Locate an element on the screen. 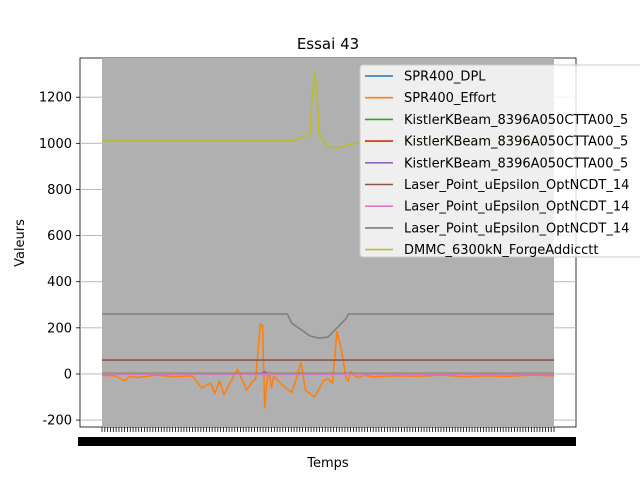  y-axis-title: Valeurs is located at coordinates (20, 243).